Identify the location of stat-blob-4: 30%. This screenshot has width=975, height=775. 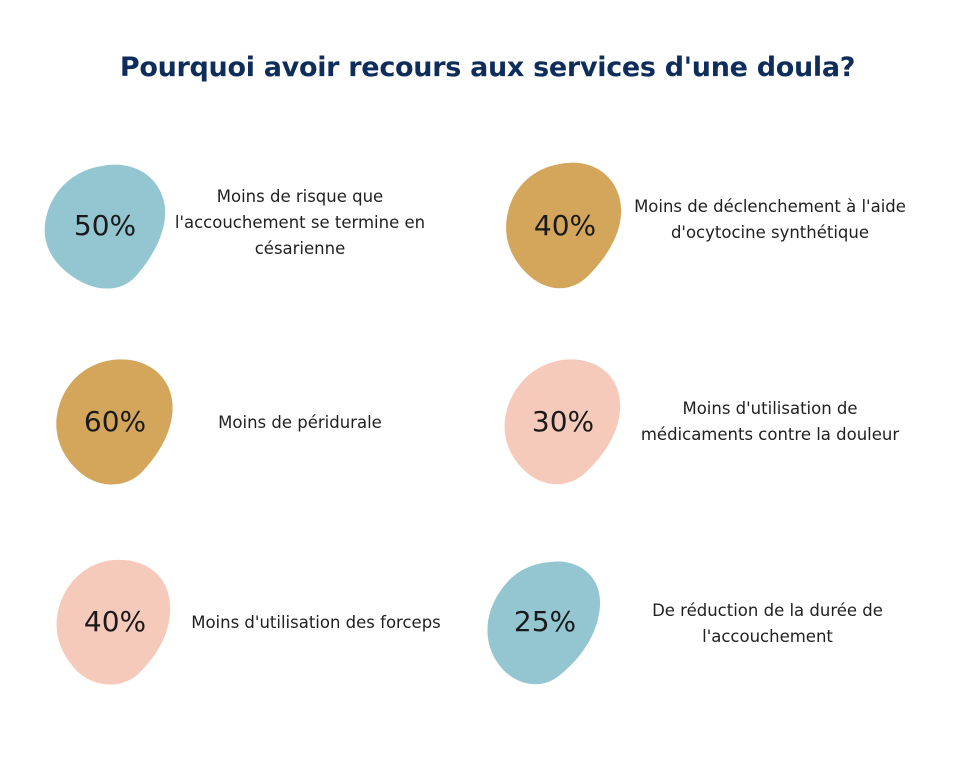
(563, 421).